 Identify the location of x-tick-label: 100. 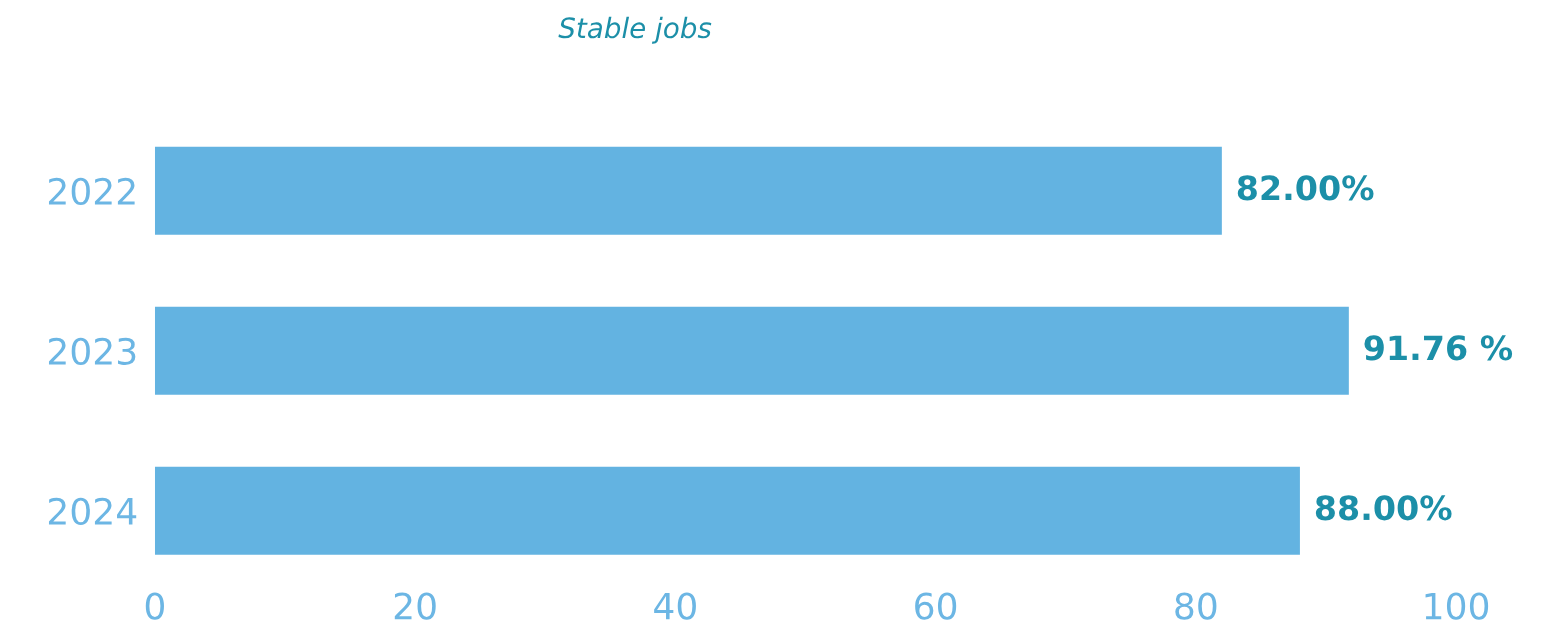
(1457, 606).